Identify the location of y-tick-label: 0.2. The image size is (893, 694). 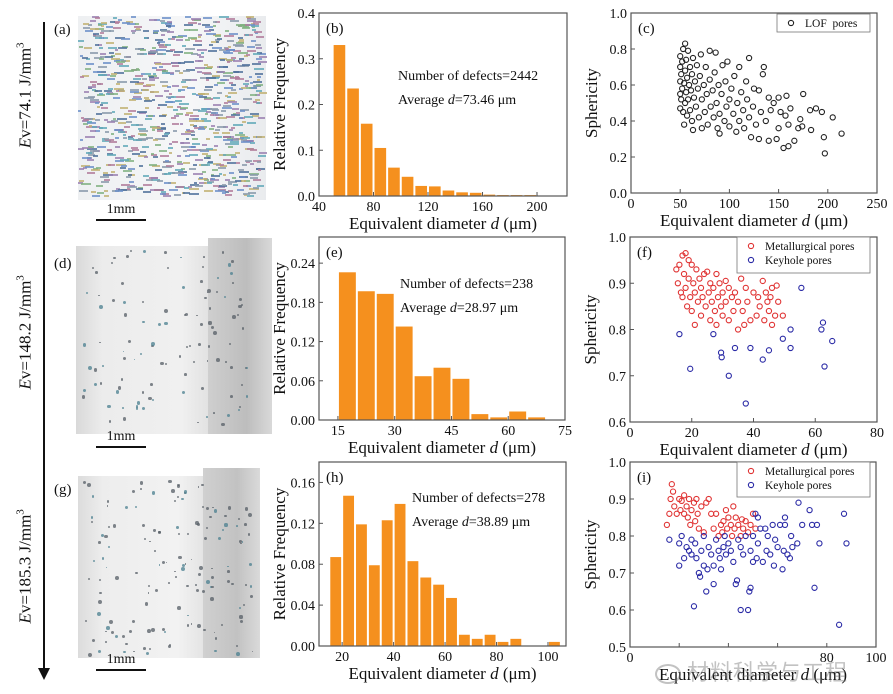
(307, 106).